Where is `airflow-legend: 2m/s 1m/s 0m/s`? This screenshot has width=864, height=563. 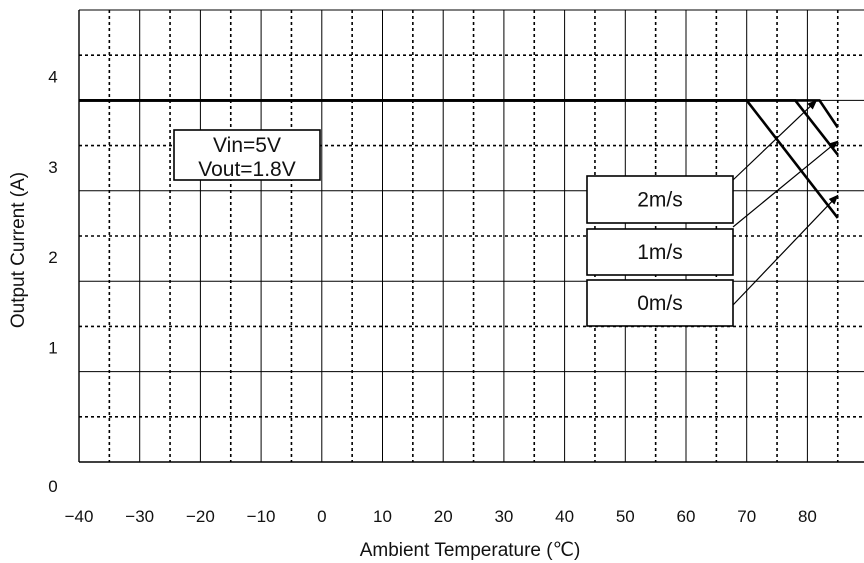
airflow-legend: 2m/s 1m/s 0m/s is located at coordinates (660, 251).